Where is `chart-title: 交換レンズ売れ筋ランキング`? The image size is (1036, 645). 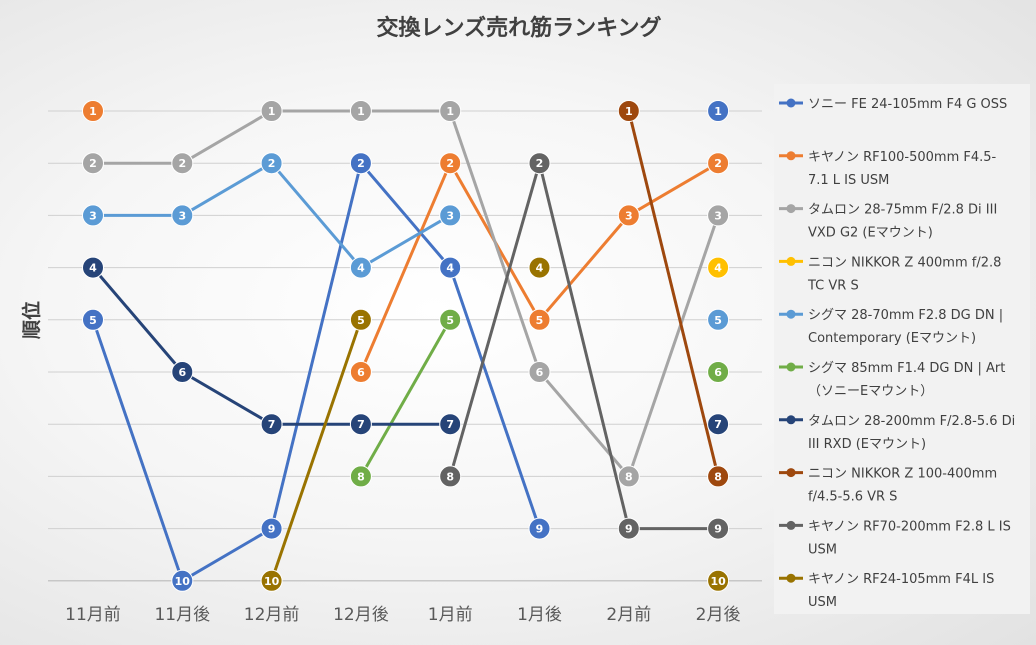 chart-title: 交換レンズ売れ筋ランキング is located at coordinates (519, 28).